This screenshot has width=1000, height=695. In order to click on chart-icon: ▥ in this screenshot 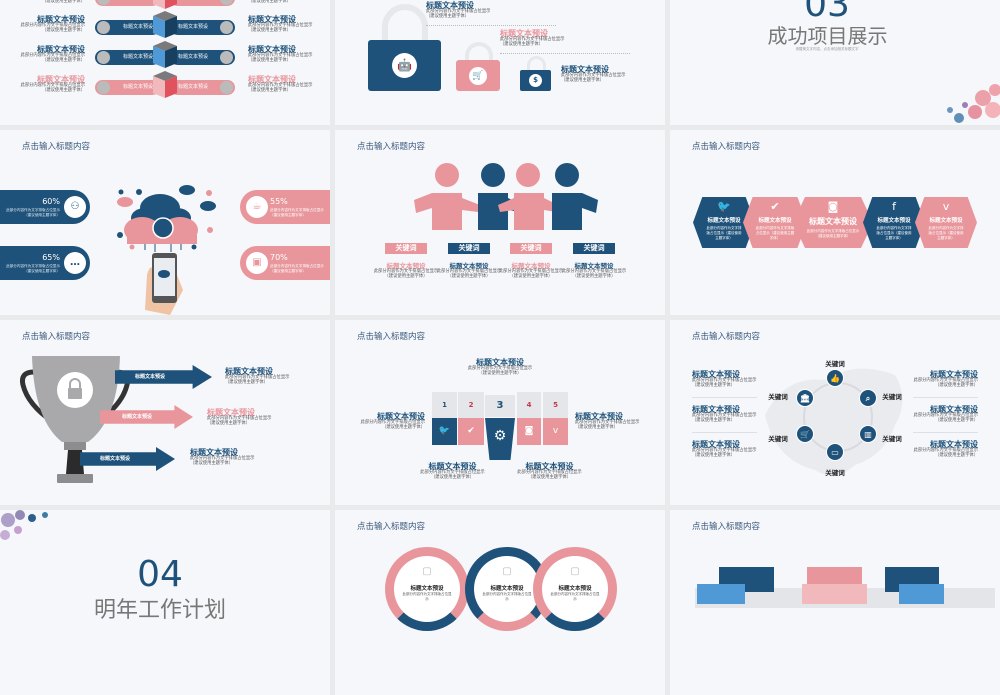, I will do `click(868, 434)`.